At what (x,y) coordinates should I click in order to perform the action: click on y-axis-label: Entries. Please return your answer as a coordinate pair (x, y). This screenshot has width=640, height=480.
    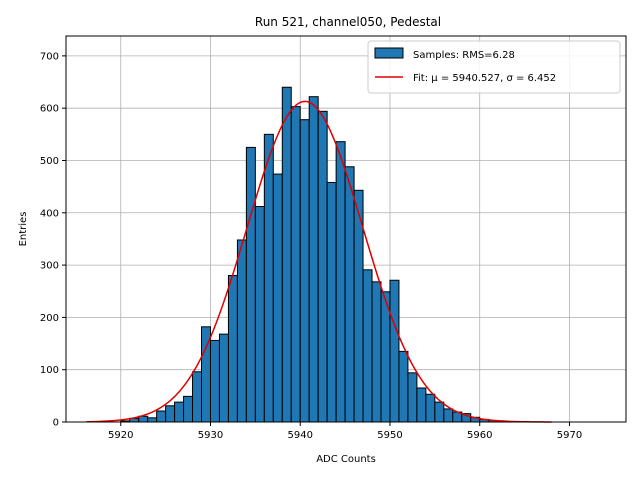
    Looking at the image, I should click on (23, 229).